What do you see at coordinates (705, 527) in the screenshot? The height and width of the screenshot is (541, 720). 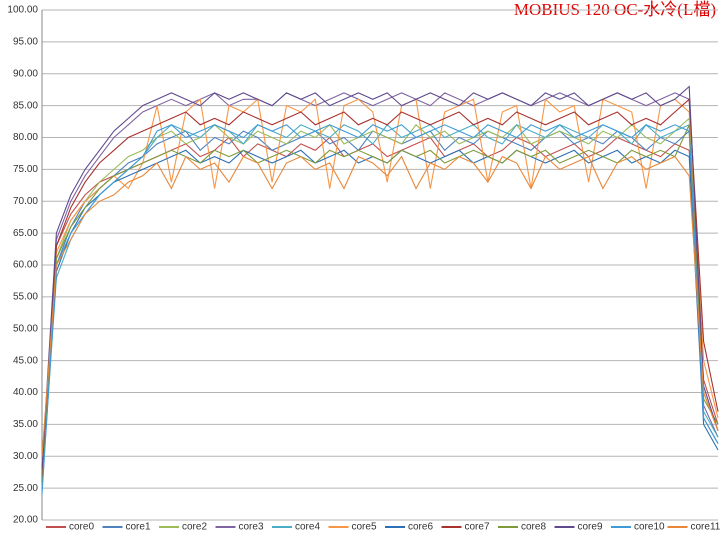 I see `legend-label: core11` at bounding box center [705, 527].